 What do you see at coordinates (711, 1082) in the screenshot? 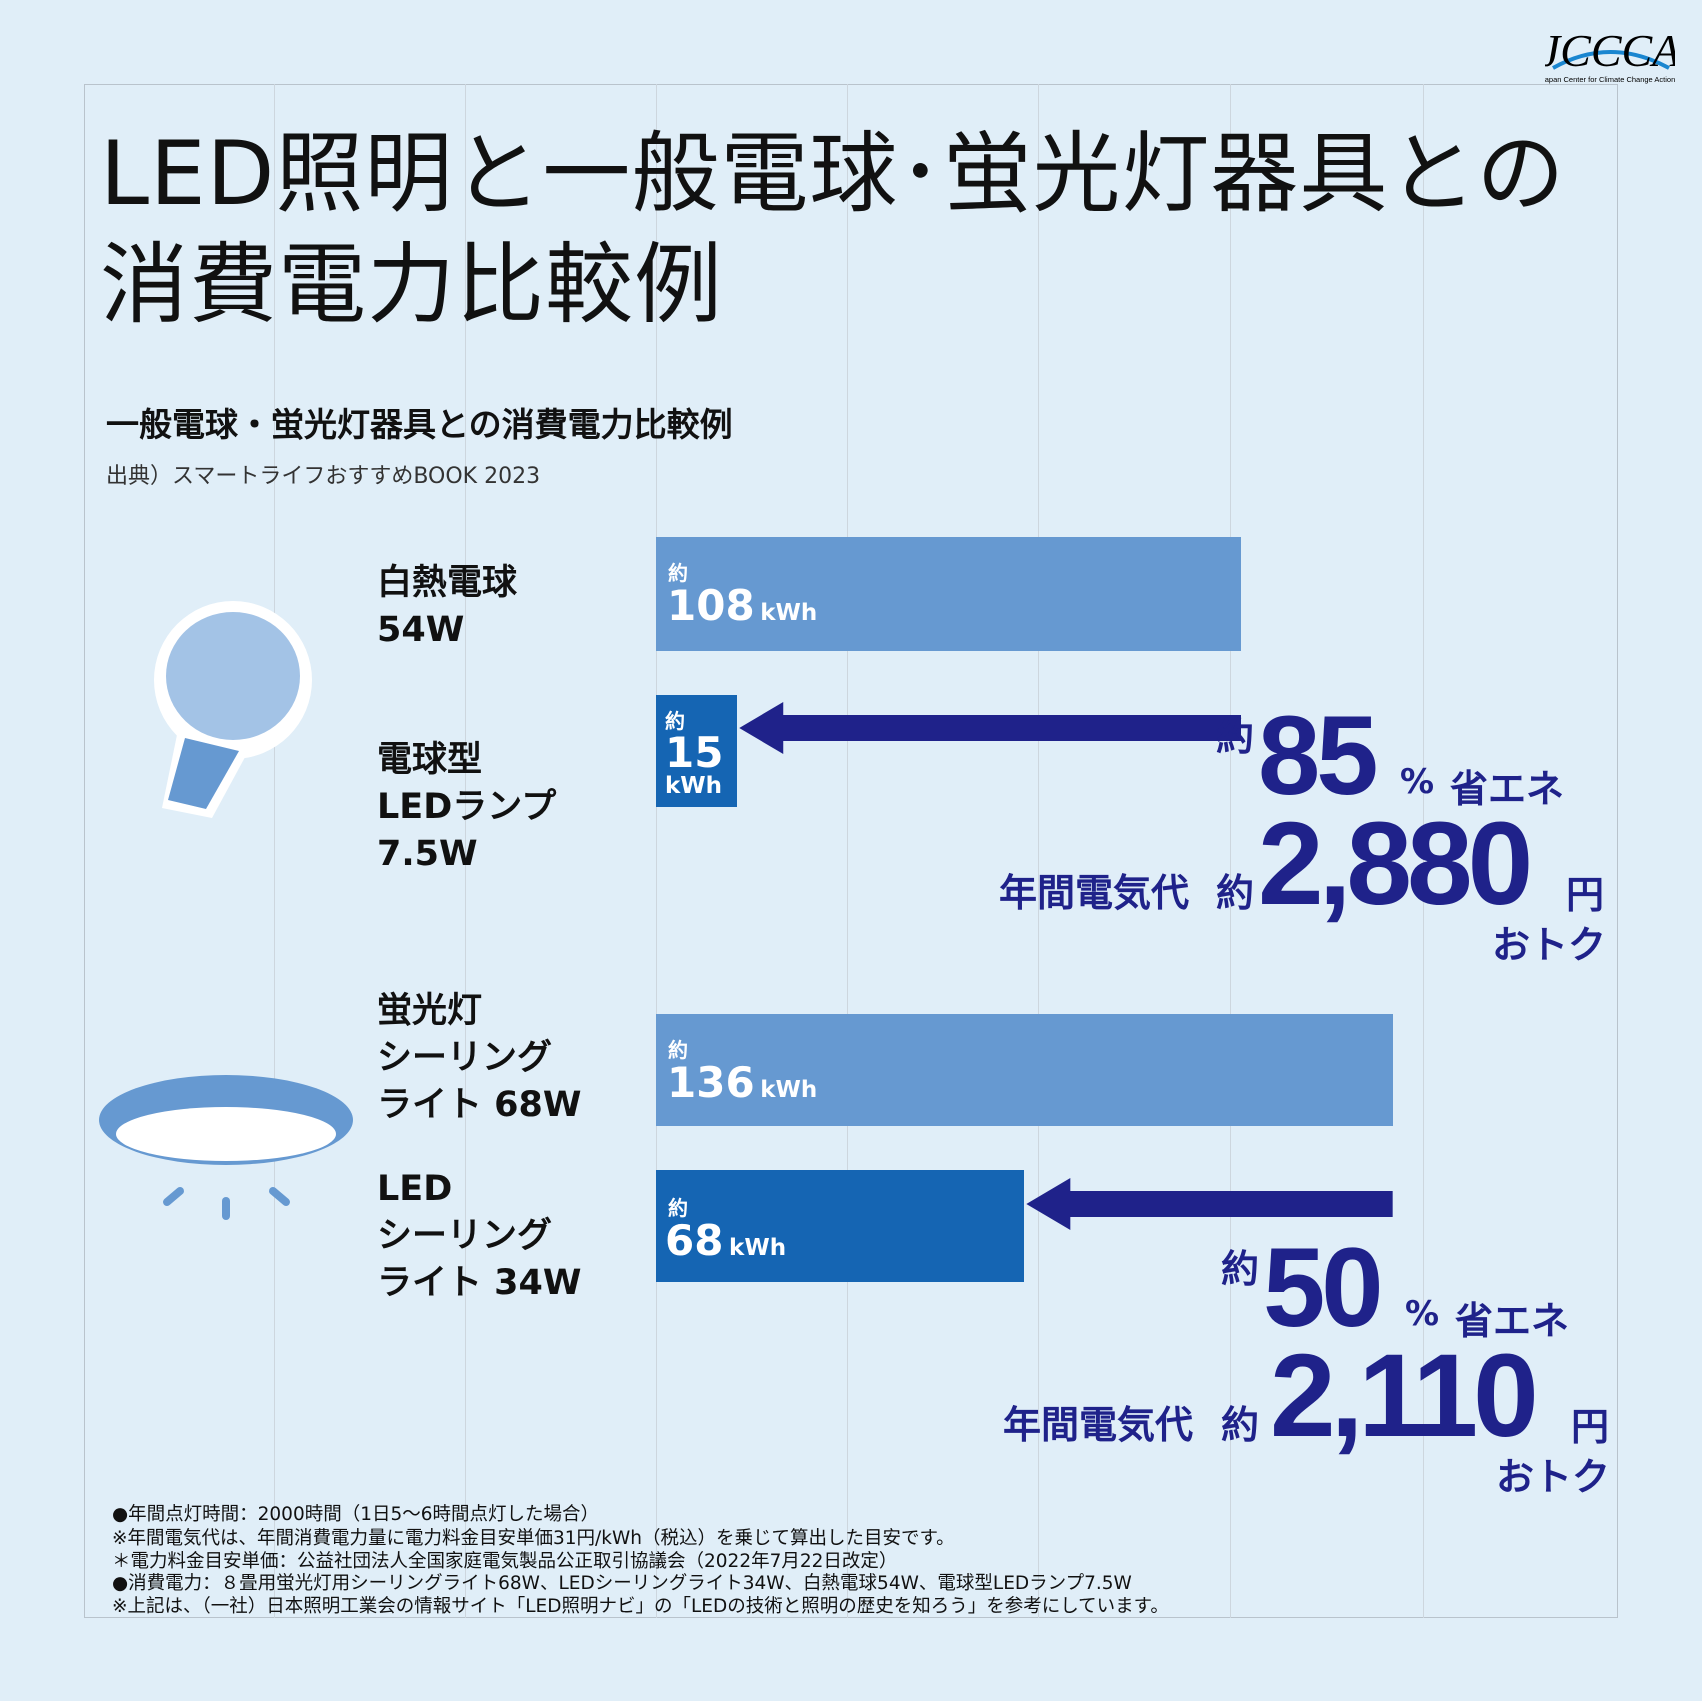
I see `bar-value-label: 136` at bounding box center [711, 1082].